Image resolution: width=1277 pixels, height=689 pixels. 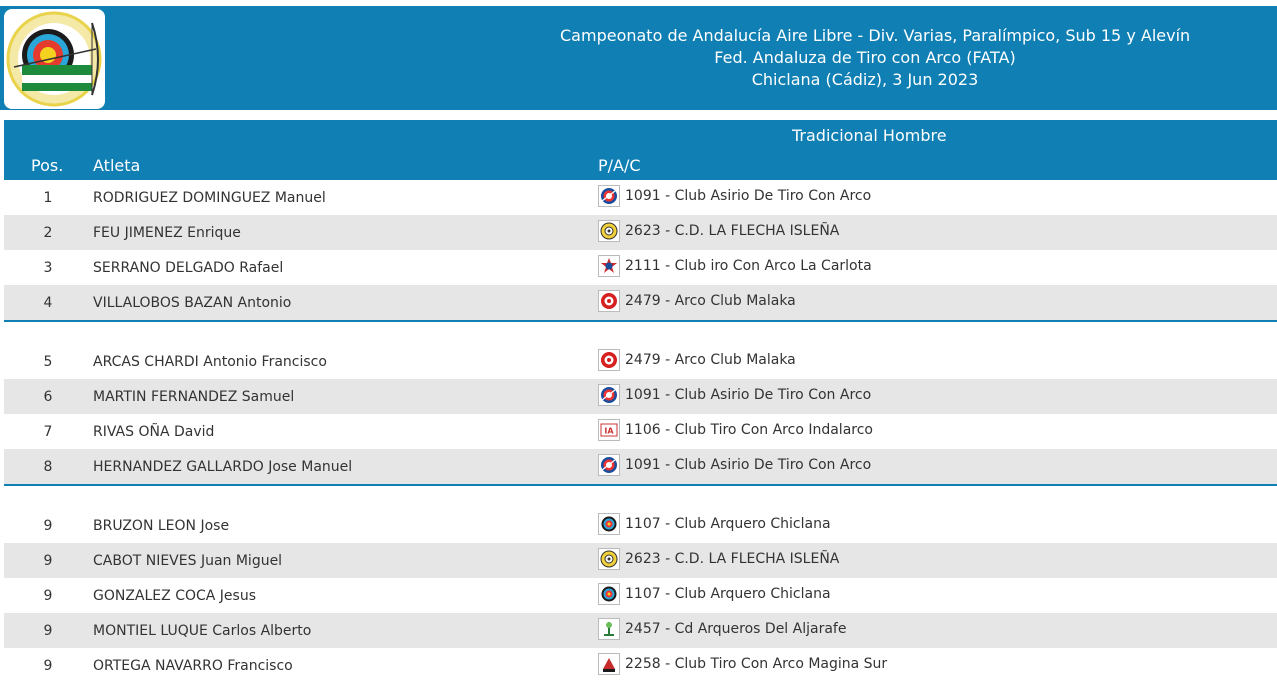 I want to click on club-name: 2457 - Cd Arqueros Del Aljarafe, so click(x=736, y=629).